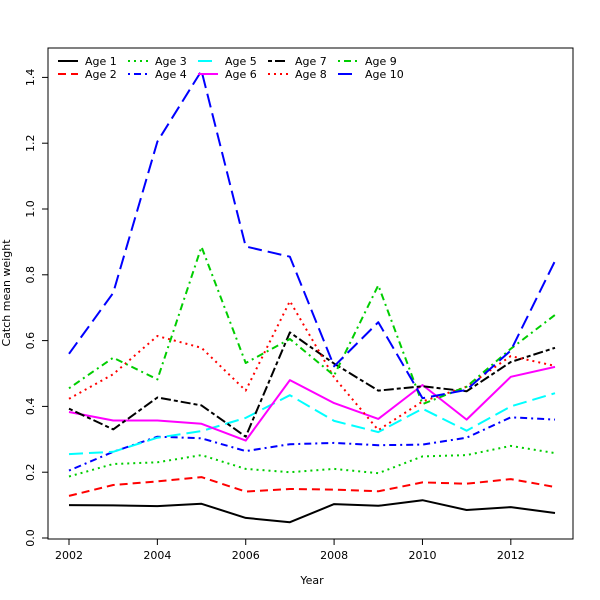  What do you see at coordinates (171, 74) in the screenshot?
I see `legend-label: Age 4` at bounding box center [171, 74].